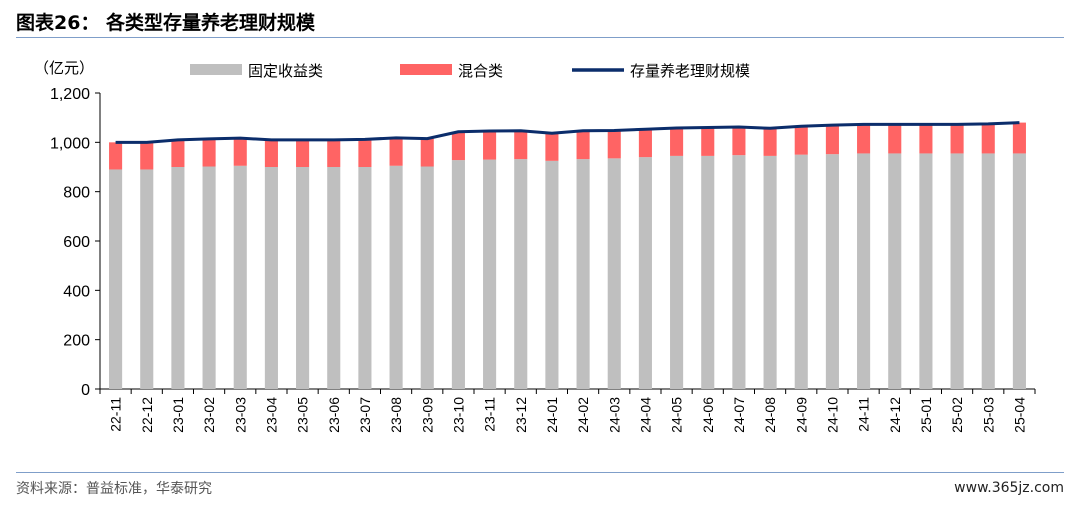 Image resolution: width=1080 pixels, height=505 pixels. Describe the element at coordinates (957, 415) in the screenshot. I see `x-tick-label: 25-02` at that location.